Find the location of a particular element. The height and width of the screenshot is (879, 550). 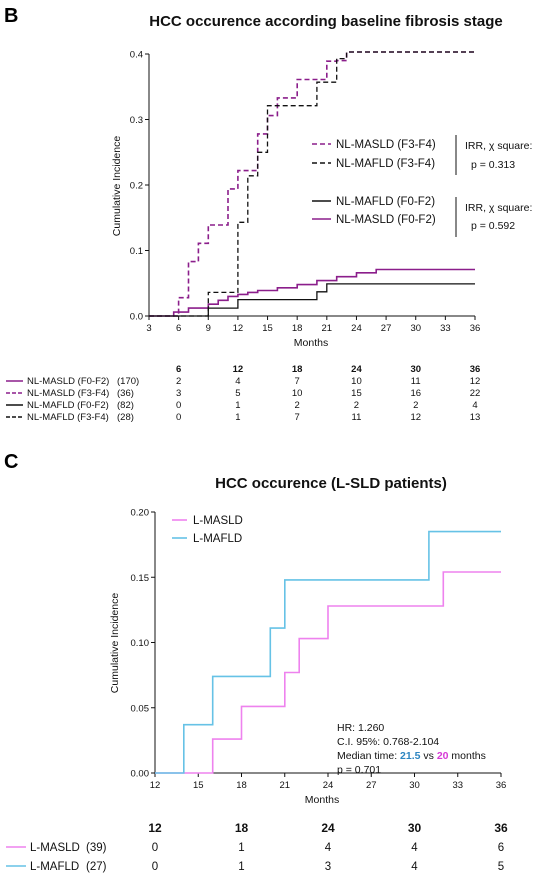

panel-c-x-tick-label: 33 is located at coordinates (457, 785).